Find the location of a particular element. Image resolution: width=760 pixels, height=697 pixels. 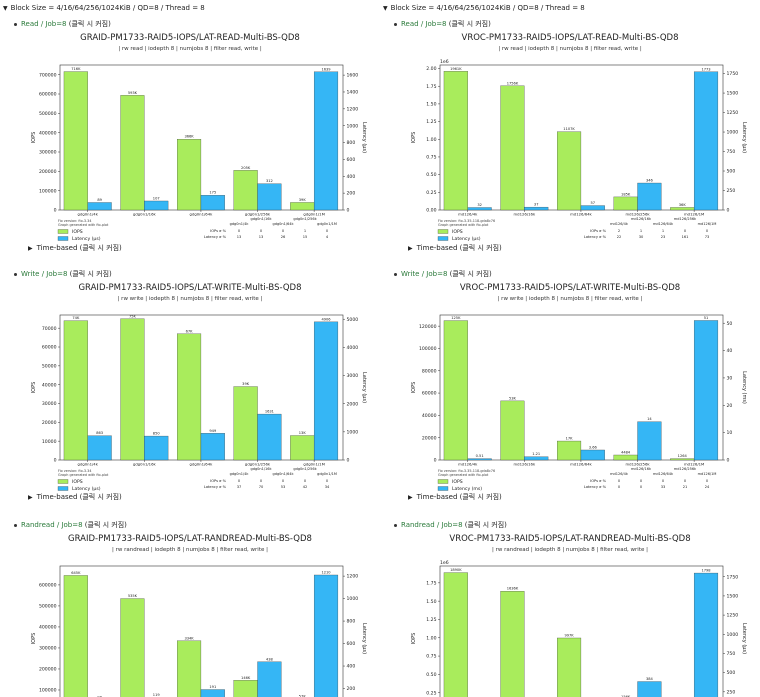

time-based-toggle-read-left: ▶ Time-based (클릭 시 커짐) is located at coordinates (75, 248).